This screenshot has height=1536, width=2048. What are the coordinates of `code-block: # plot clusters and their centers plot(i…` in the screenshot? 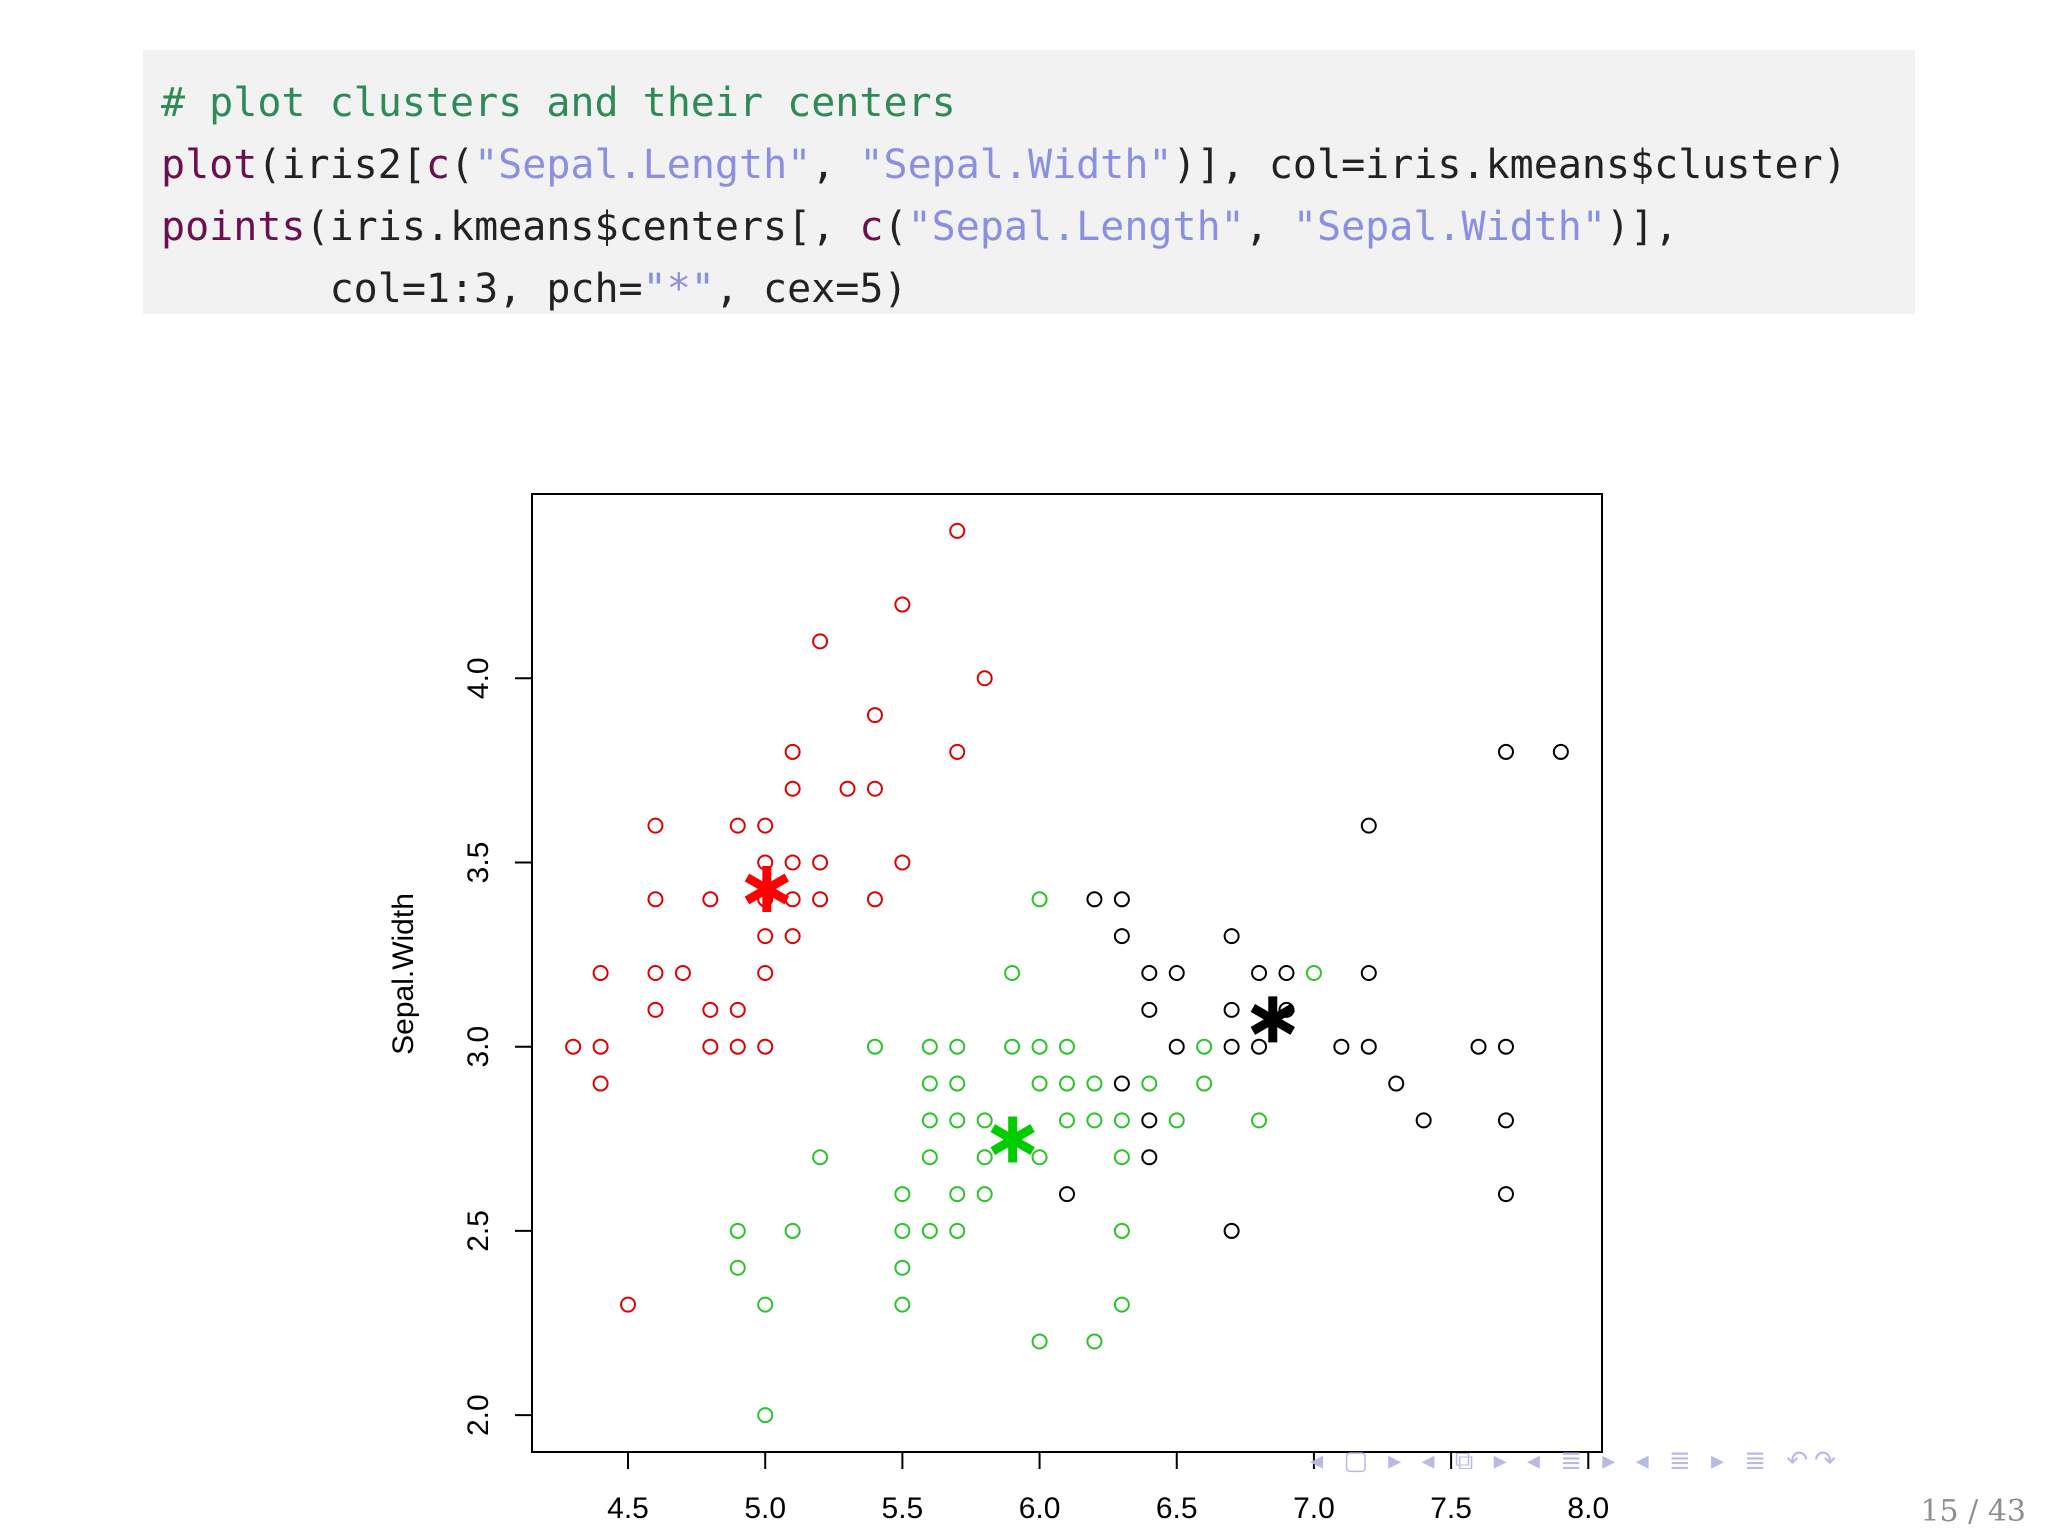 It's located at (1029, 182).